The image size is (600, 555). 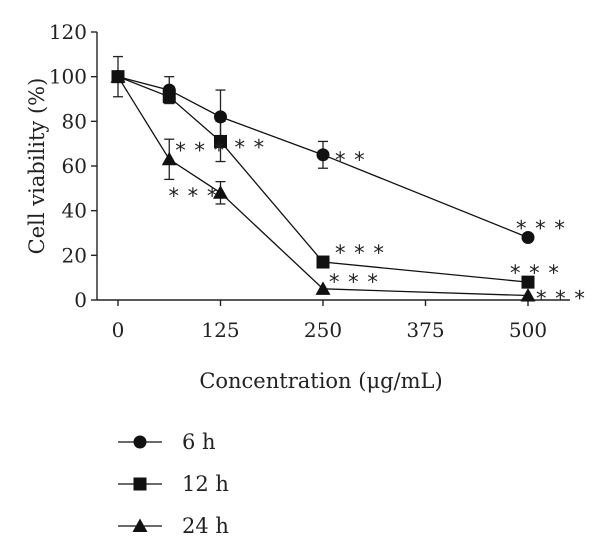 I want to click on y-tick-label: 60, so click(x=74, y=166).